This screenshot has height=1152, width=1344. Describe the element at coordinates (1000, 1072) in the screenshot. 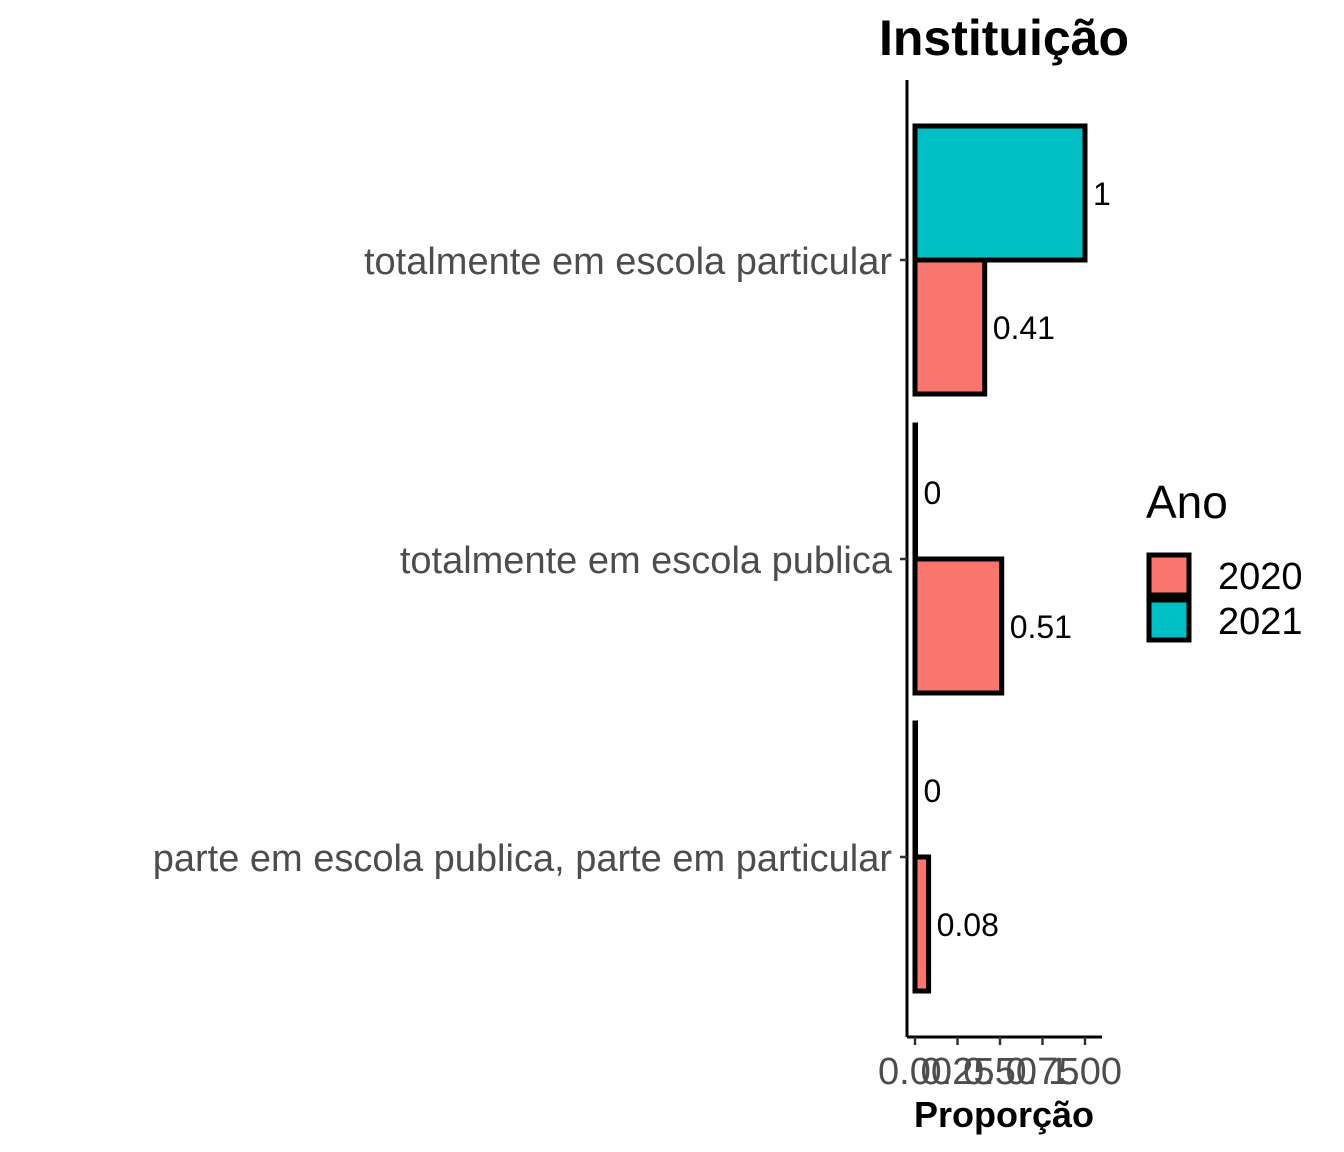

I see `x-tick-label: 0.50` at that location.